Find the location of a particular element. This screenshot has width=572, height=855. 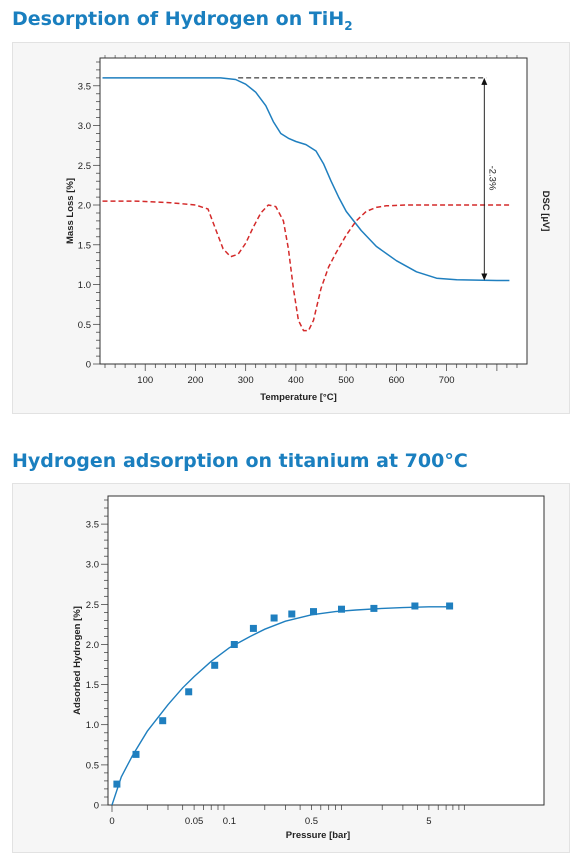

chart1-y-tick-label: 2.0 is located at coordinates (84, 206).